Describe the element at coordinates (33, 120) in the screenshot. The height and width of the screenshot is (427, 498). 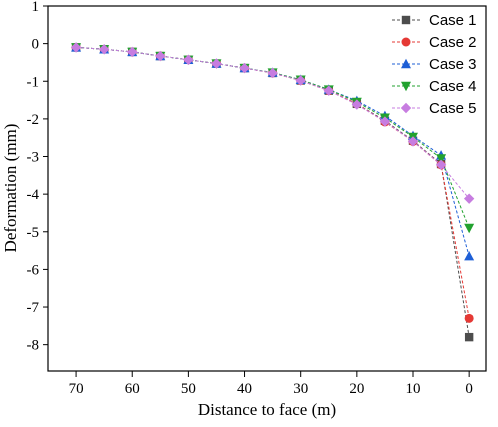
I see `y-tick-label: -2` at that location.